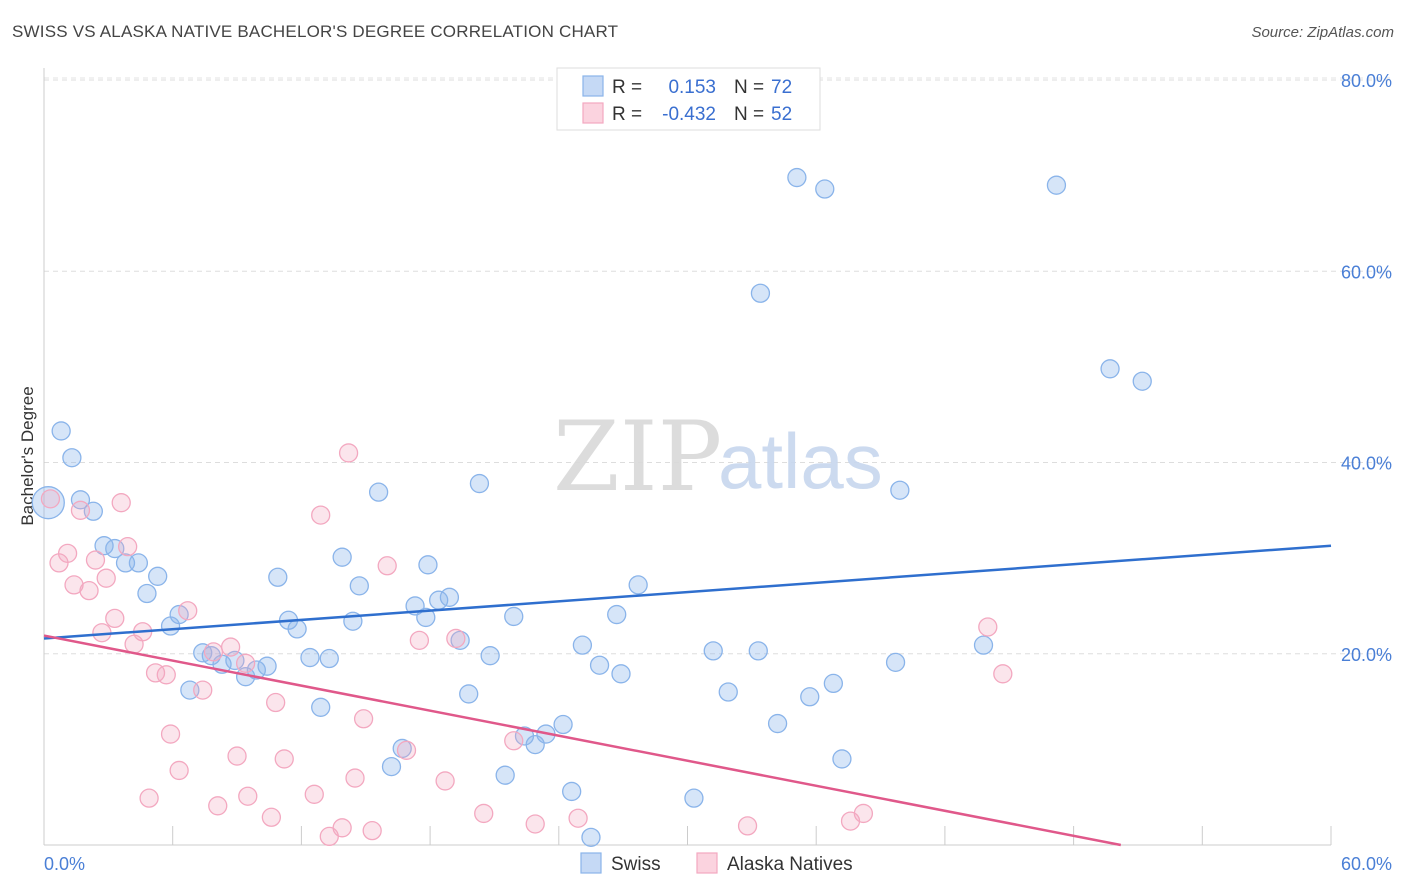  Describe the element at coordinates (1366, 81) in the screenshot. I see `y-tick-label-80: 80.0%` at that location.